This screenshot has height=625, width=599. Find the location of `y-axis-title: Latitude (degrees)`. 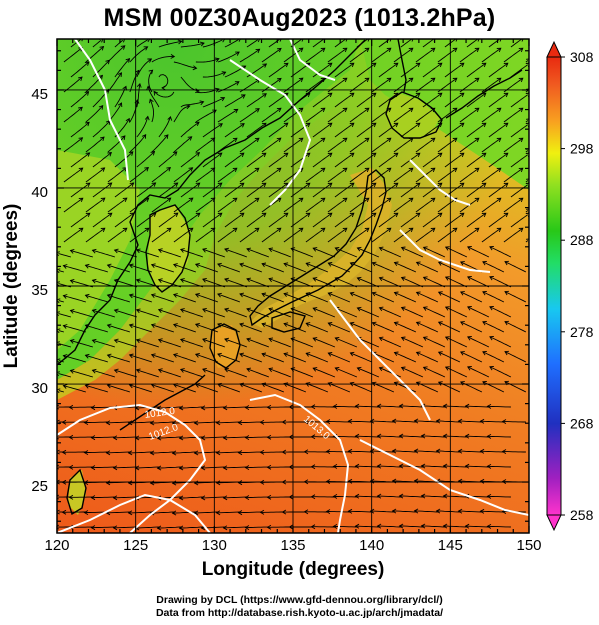

y-axis-title: Latitude (degrees) is located at coordinates (11, 286).